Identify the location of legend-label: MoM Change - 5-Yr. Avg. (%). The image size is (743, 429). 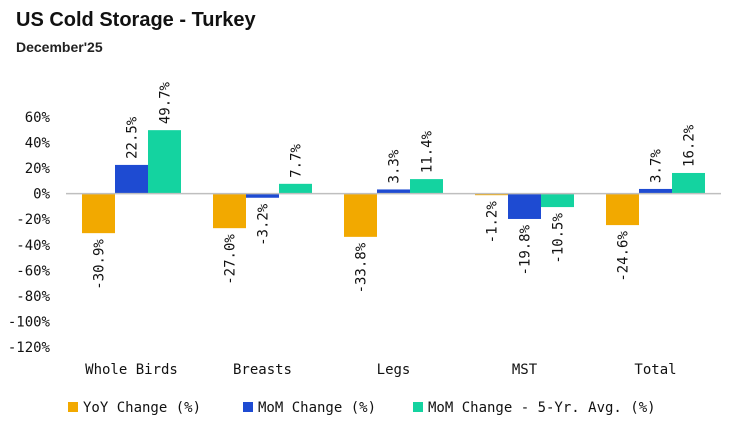
(542, 408).